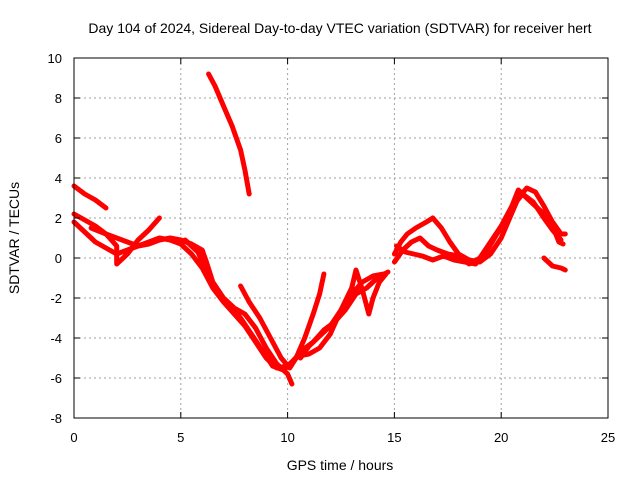 The width and height of the screenshot is (640, 480). I want to click on y-tick-label: -8, so click(56, 418).